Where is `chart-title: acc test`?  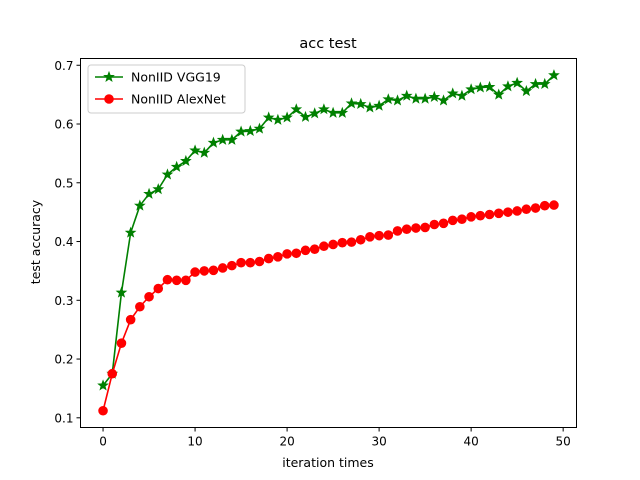
chart-title: acc test is located at coordinates (328, 44).